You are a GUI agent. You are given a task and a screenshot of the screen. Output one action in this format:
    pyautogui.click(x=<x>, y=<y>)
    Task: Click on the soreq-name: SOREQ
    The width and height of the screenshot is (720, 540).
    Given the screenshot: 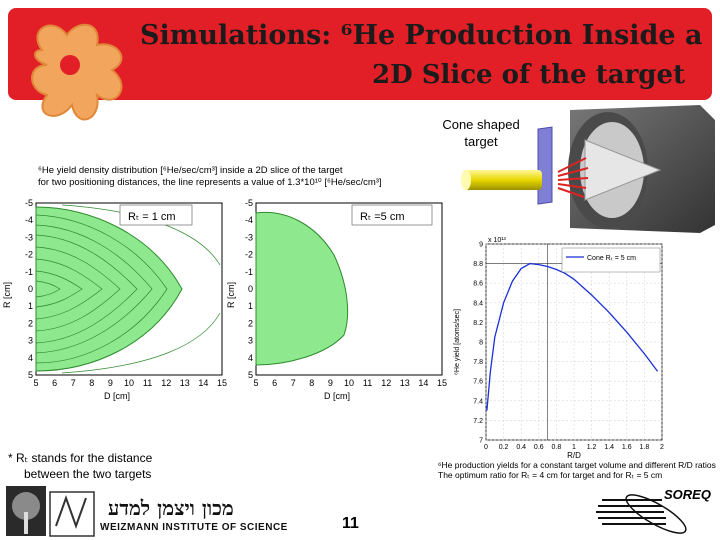 What is the action you would take?
    pyautogui.click(x=687, y=494)
    